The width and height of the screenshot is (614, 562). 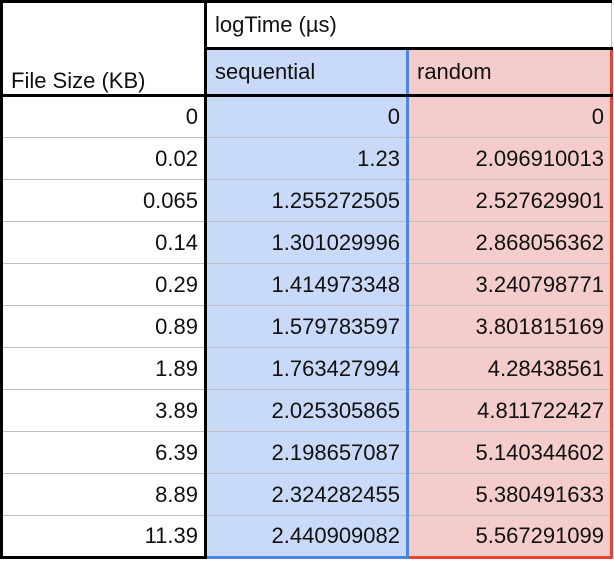 I want to click on table-row: 0.29 1.414973348 3.240798771, so click(x=306, y=284).